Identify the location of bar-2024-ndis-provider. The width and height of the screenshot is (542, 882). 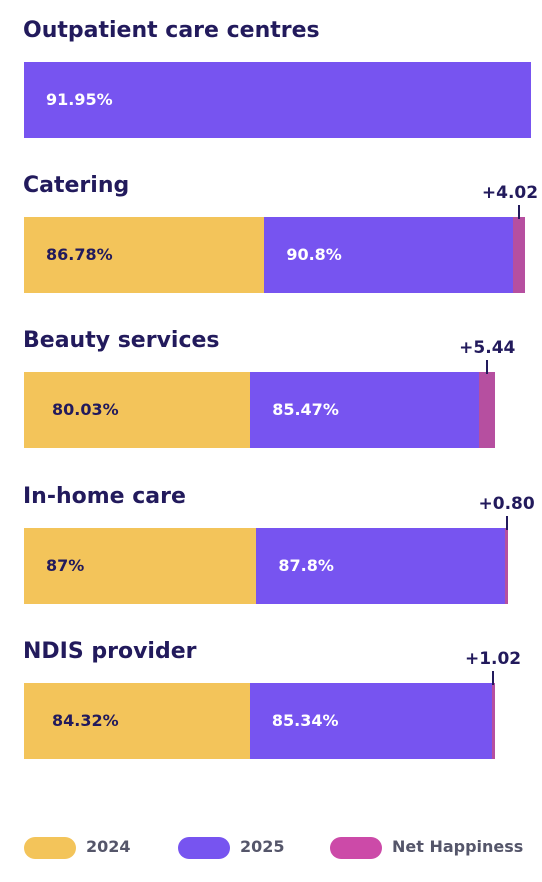
(137, 721).